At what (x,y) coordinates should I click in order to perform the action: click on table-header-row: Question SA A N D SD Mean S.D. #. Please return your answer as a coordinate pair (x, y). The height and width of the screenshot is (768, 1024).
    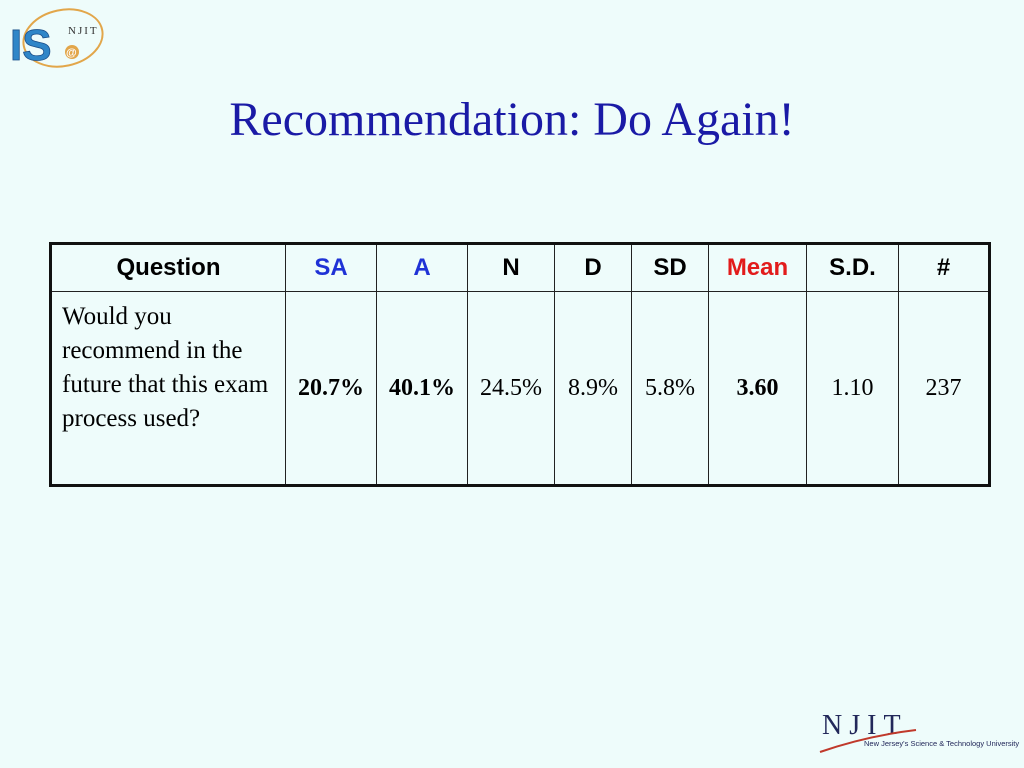
    Looking at the image, I should click on (520, 267).